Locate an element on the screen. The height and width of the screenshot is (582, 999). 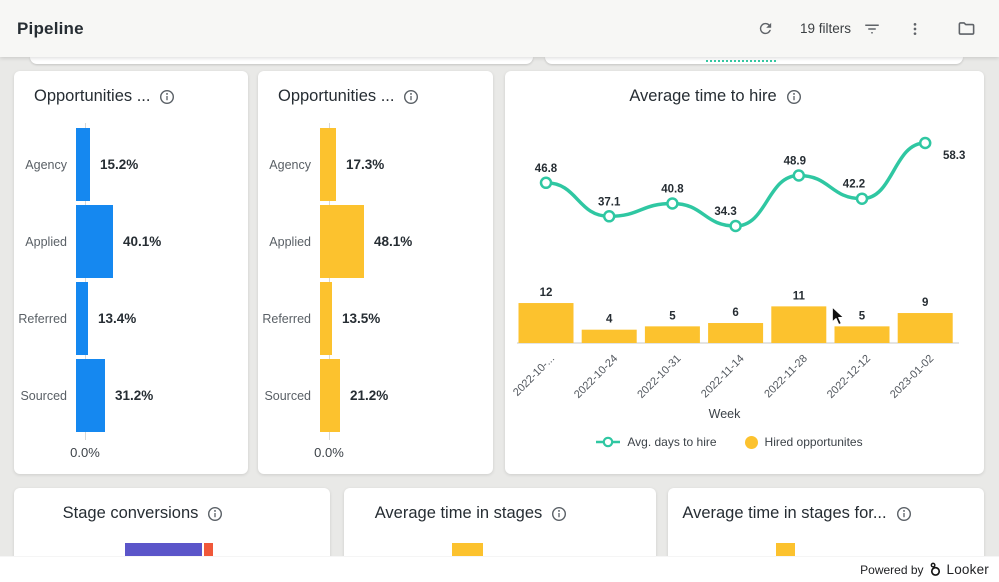
legend-item-hired: Hired opportunites is located at coordinates (803, 442).